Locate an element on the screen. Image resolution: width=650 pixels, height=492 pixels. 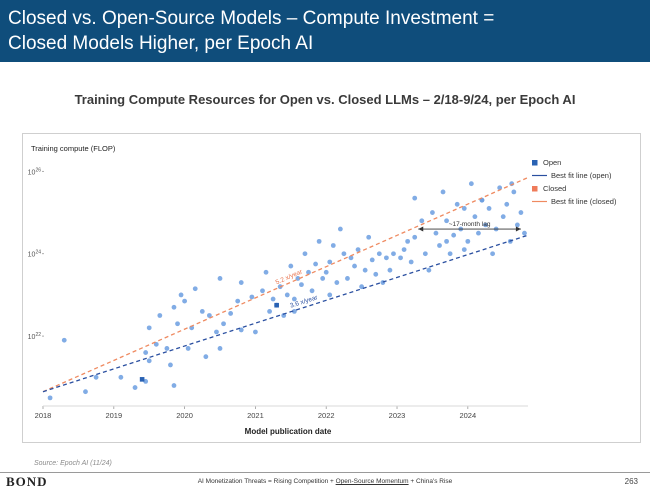
y-tick-label: 1026 is located at coordinates (35, 171).